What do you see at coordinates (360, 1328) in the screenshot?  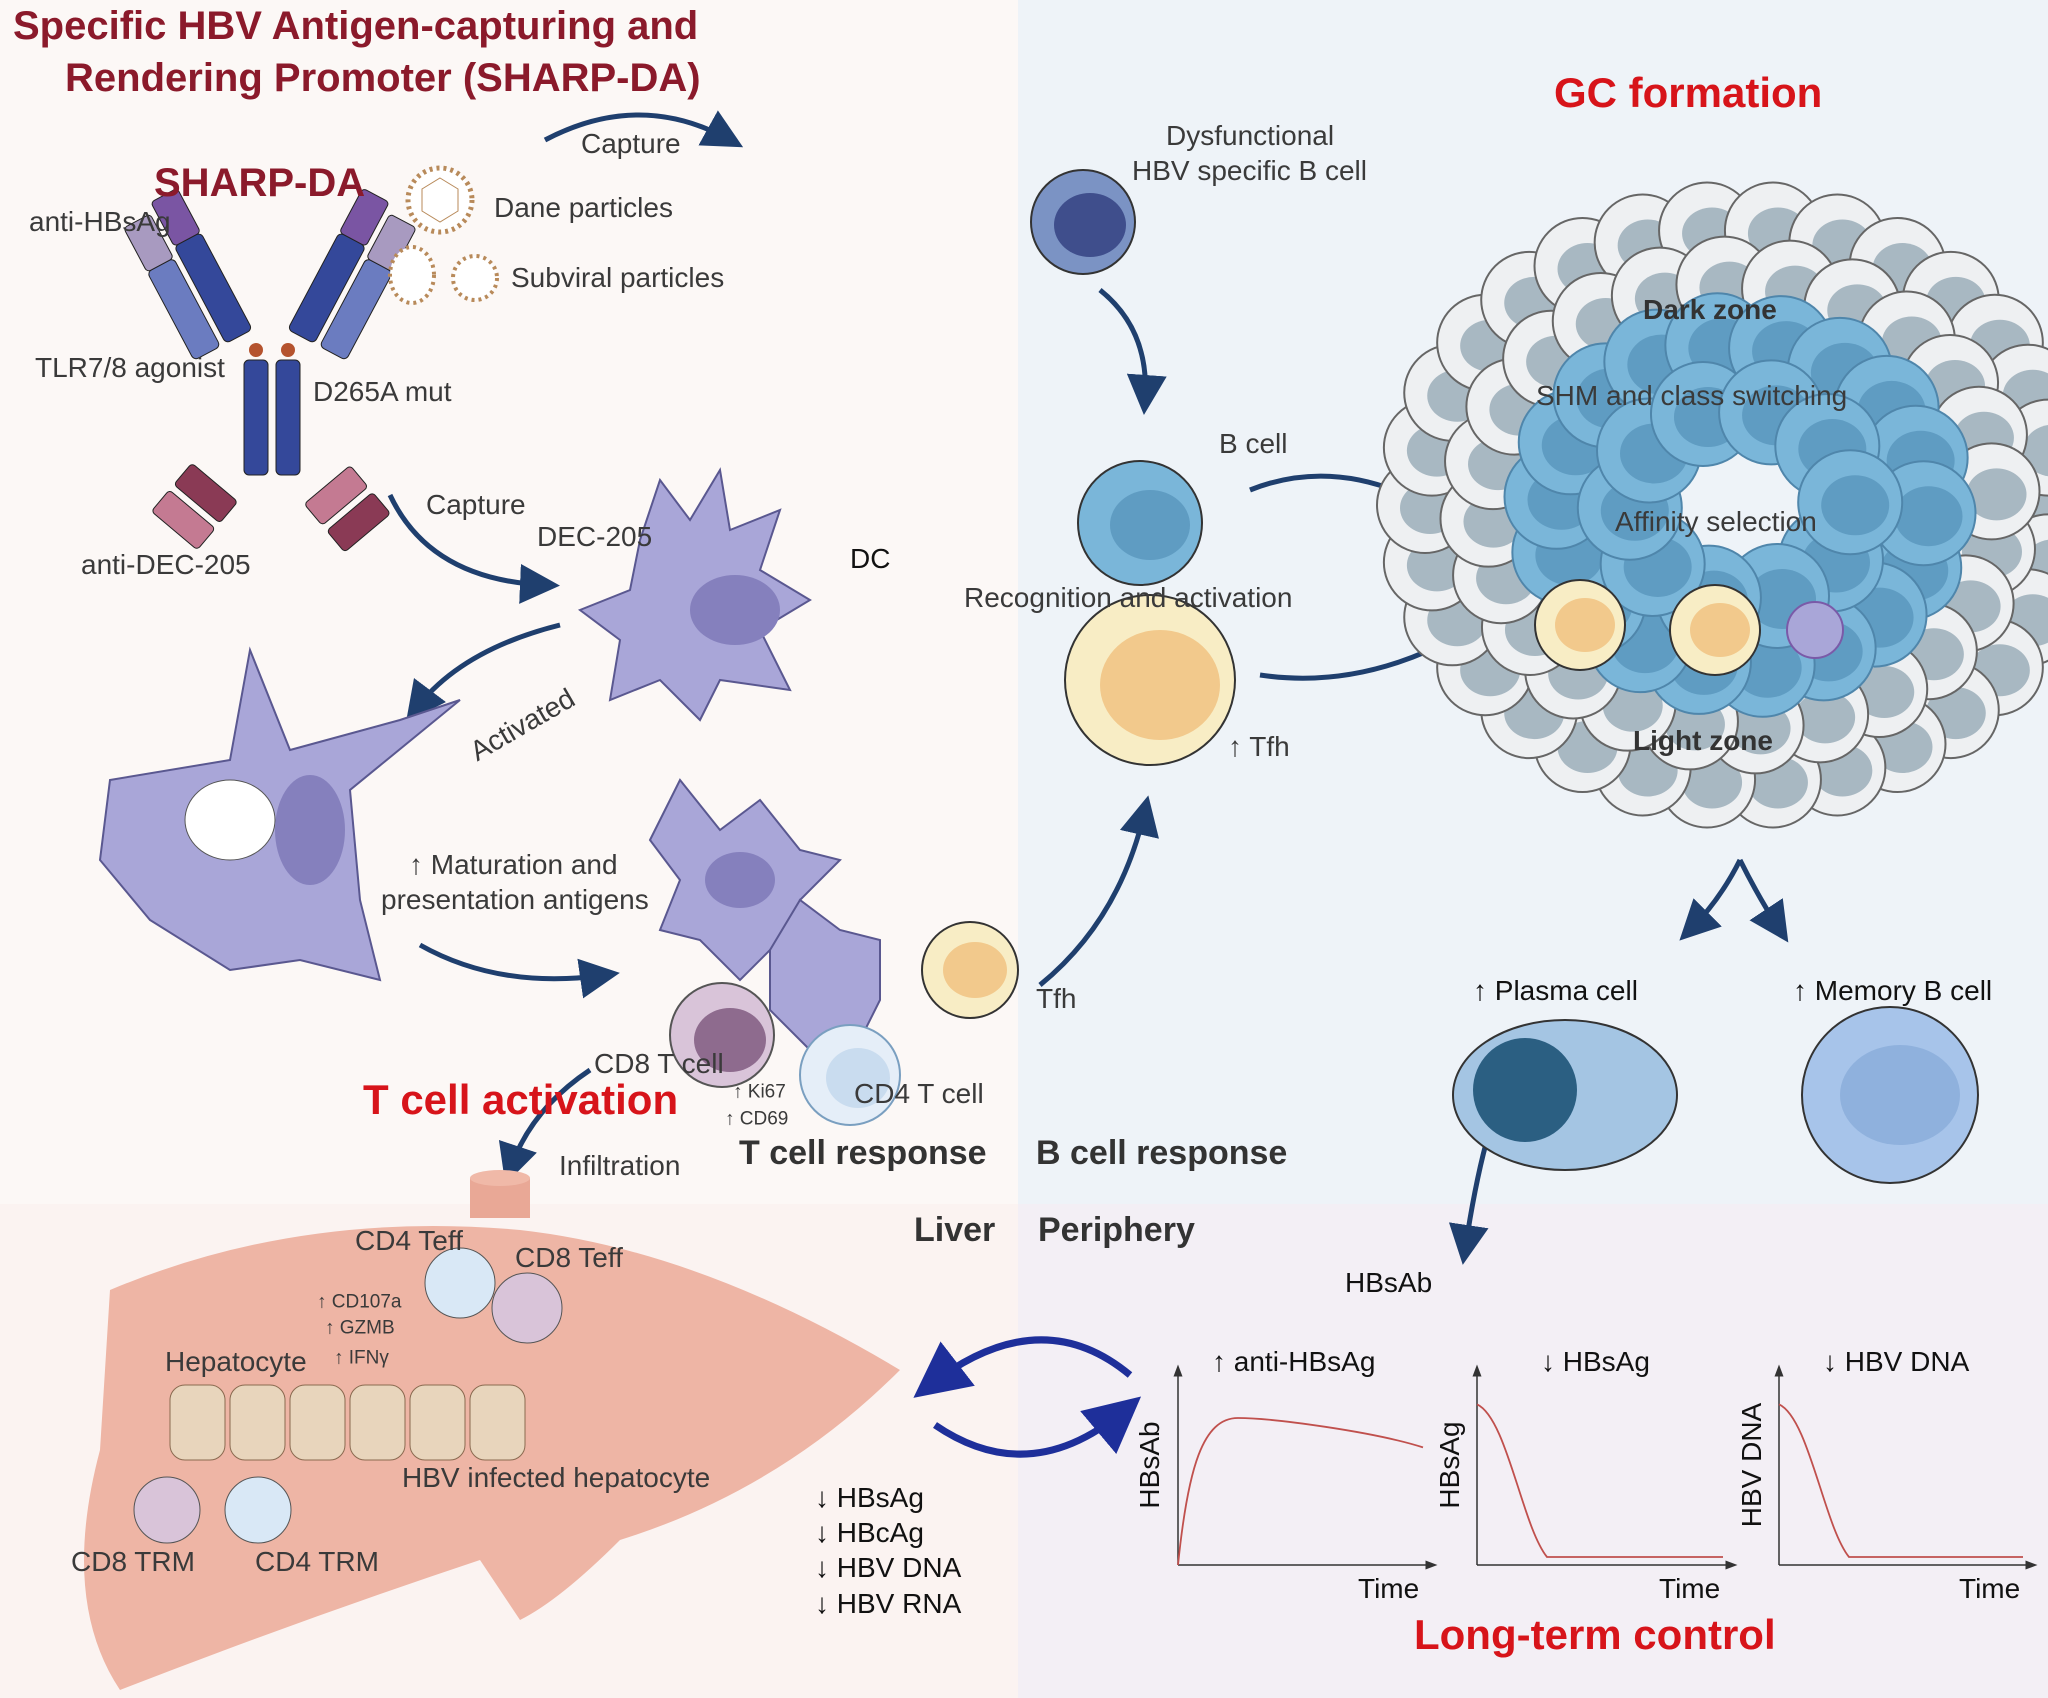 I see `gzmb-label: ↑ GZMB` at bounding box center [360, 1328].